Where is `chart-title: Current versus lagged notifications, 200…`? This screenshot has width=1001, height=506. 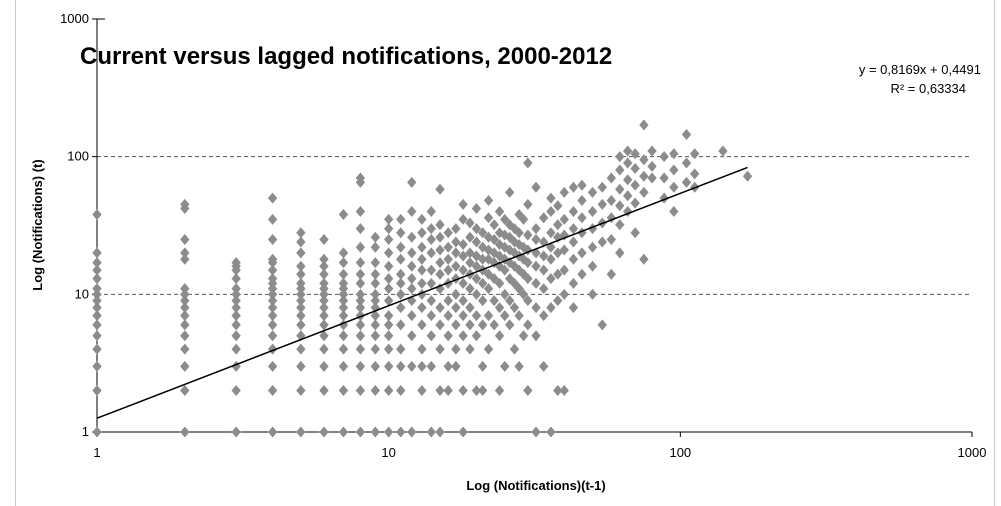
chart-title: Current versus lagged notifications, 200… is located at coordinates (346, 56).